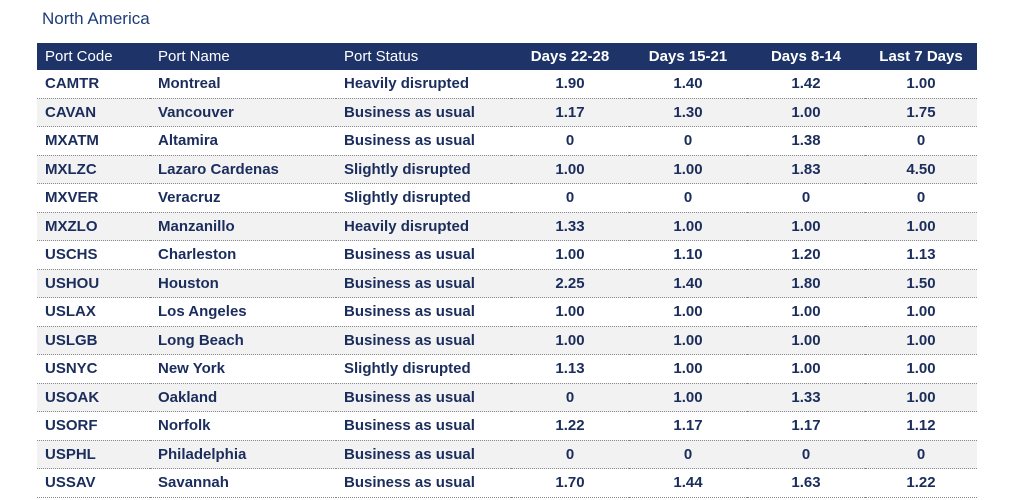 The image size is (1017, 500). What do you see at coordinates (243, 426) in the screenshot?
I see `table-cell: Norfolk` at bounding box center [243, 426].